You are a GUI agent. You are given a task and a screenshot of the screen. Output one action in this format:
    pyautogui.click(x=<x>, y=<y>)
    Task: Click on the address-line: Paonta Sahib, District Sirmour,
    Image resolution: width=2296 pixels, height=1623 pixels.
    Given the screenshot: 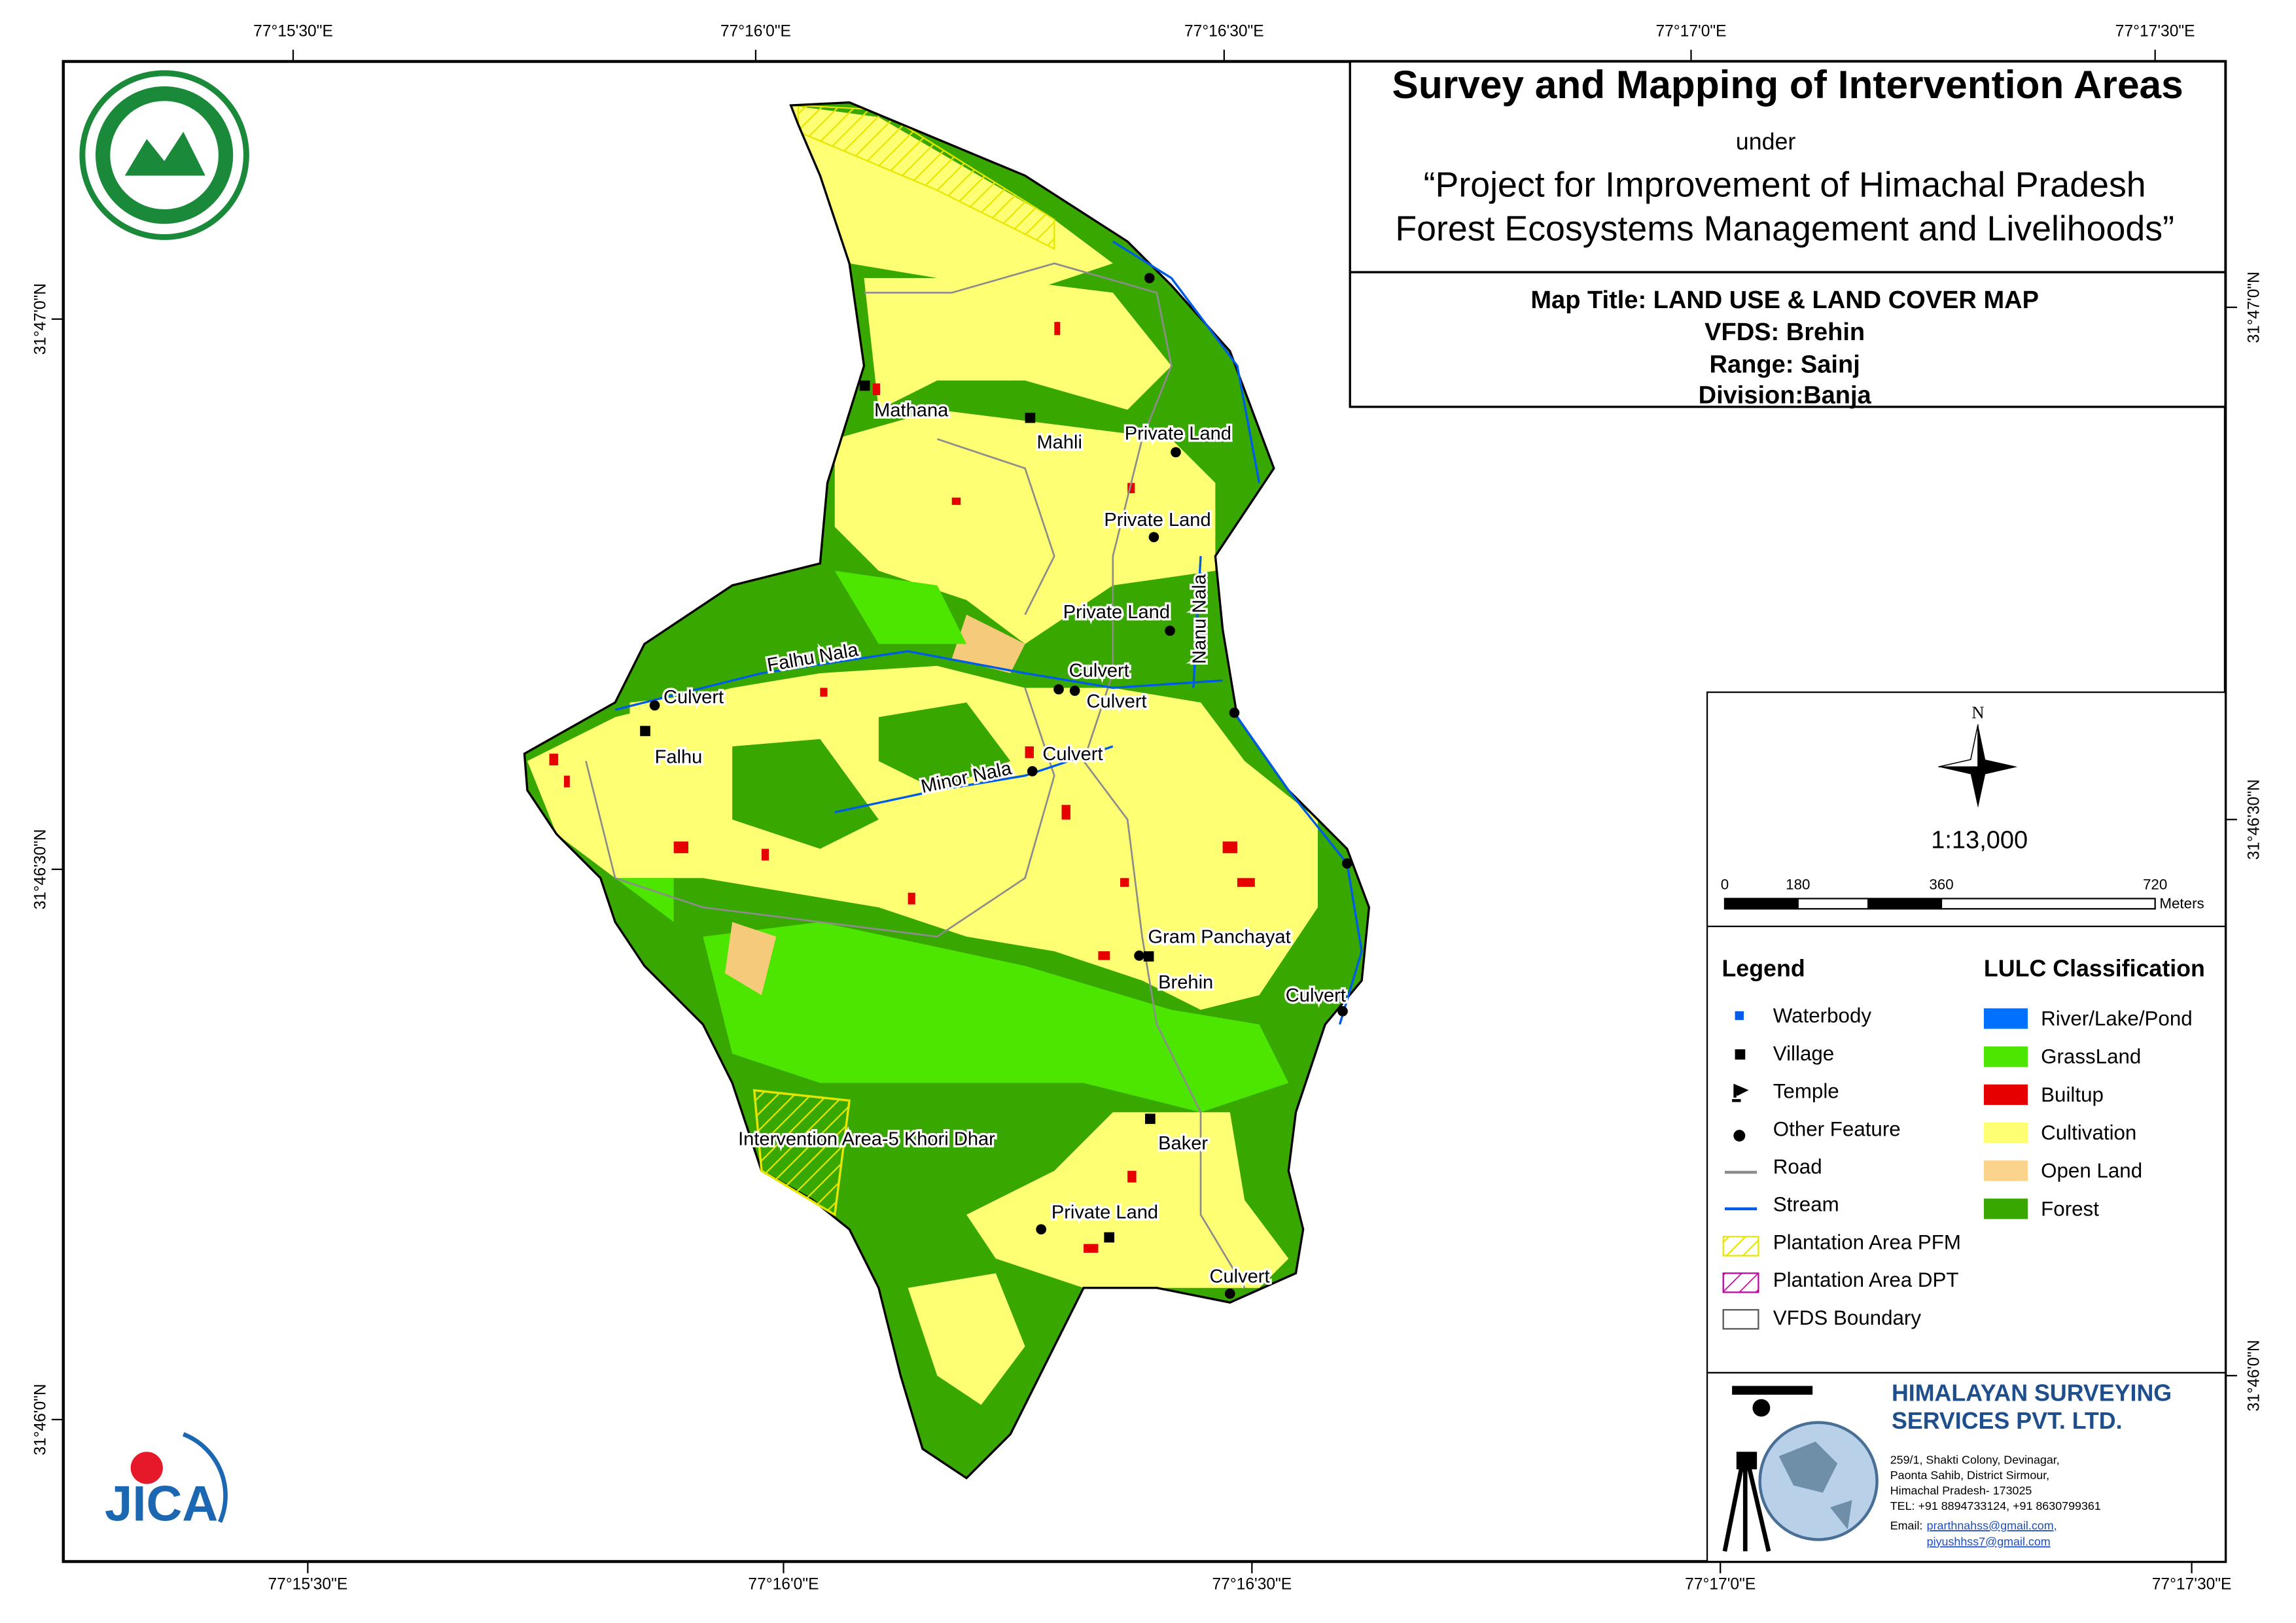 What is the action you would take?
    pyautogui.click(x=1970, y=1475)
    